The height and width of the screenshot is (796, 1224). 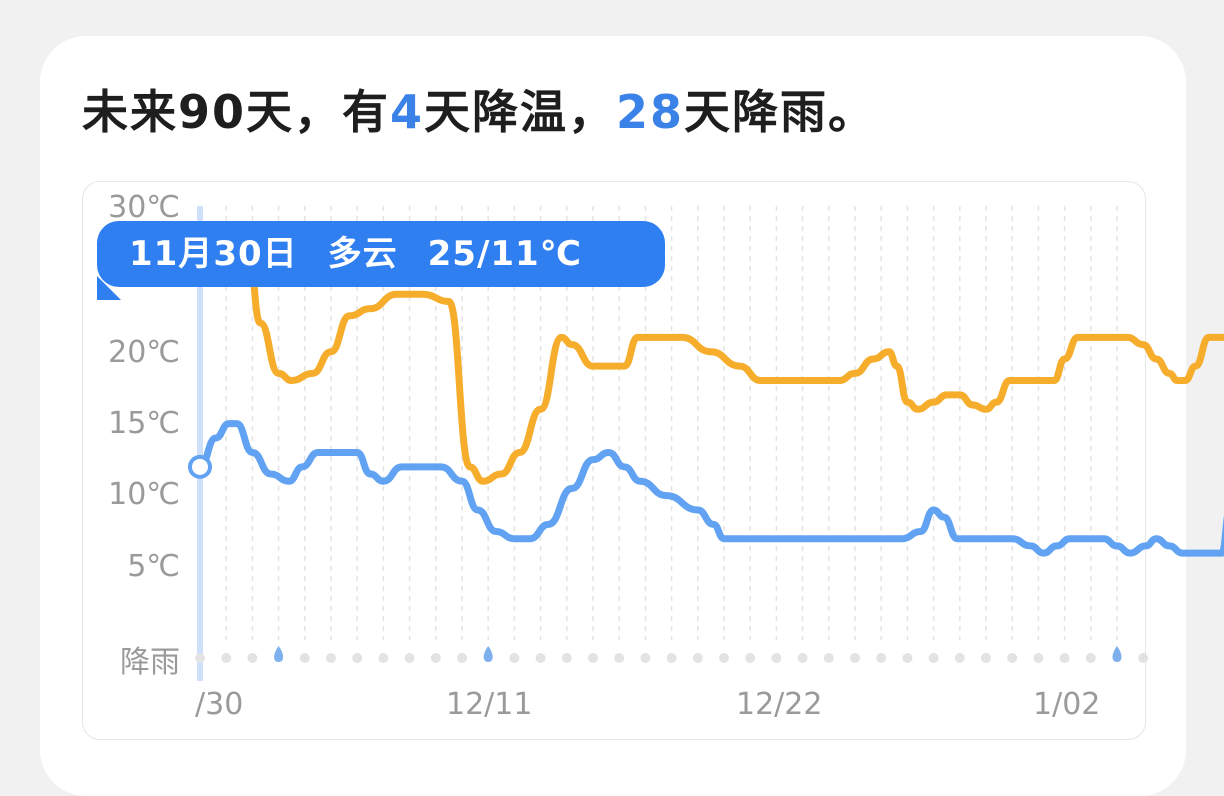 I want to click on x-tick-label: 12/11, so click(x=489, y=704).